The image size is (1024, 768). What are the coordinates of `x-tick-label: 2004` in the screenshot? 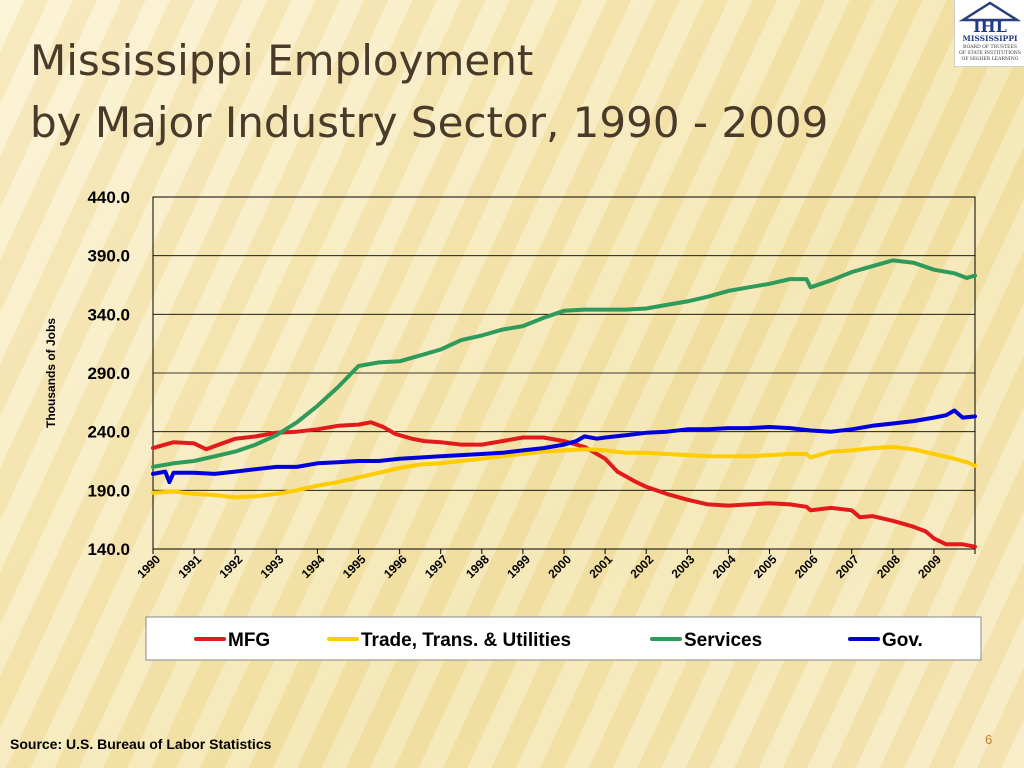 It's located at (724, 566).